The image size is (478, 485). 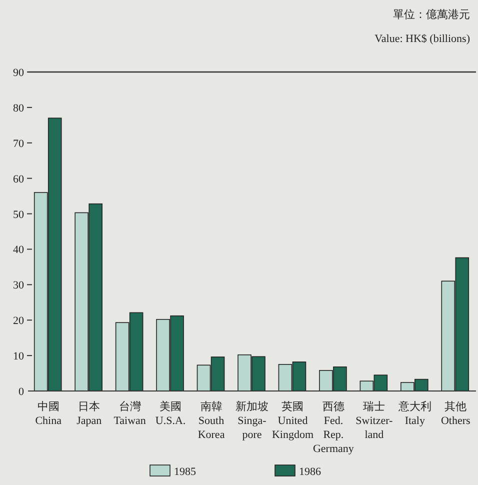 What do you see at coordinates (422, 39) in the screenshot?
I see `annotation: Value: HK$ (billions)` at bounding box center [422, 39].